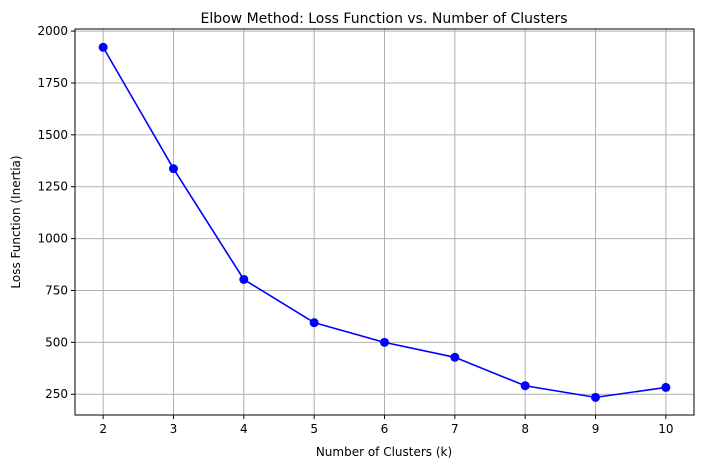 Image resolution: width=704 pixels, height=468 pixels. What do you see at coordinates (56, 290) in the screenshot?
I see `y-tick-label: 750` at bounding box center [56, 290].